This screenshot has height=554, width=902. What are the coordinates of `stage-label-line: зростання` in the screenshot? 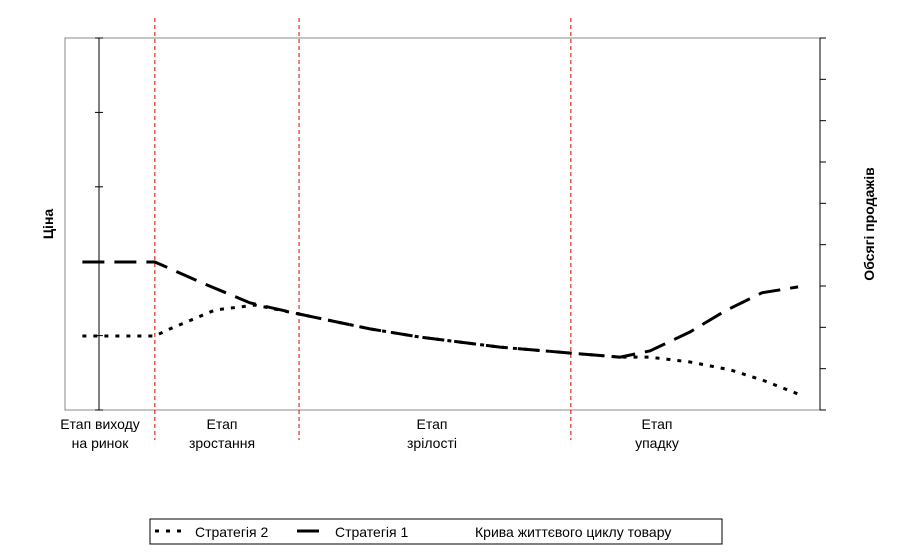 It's located at (222, 443).